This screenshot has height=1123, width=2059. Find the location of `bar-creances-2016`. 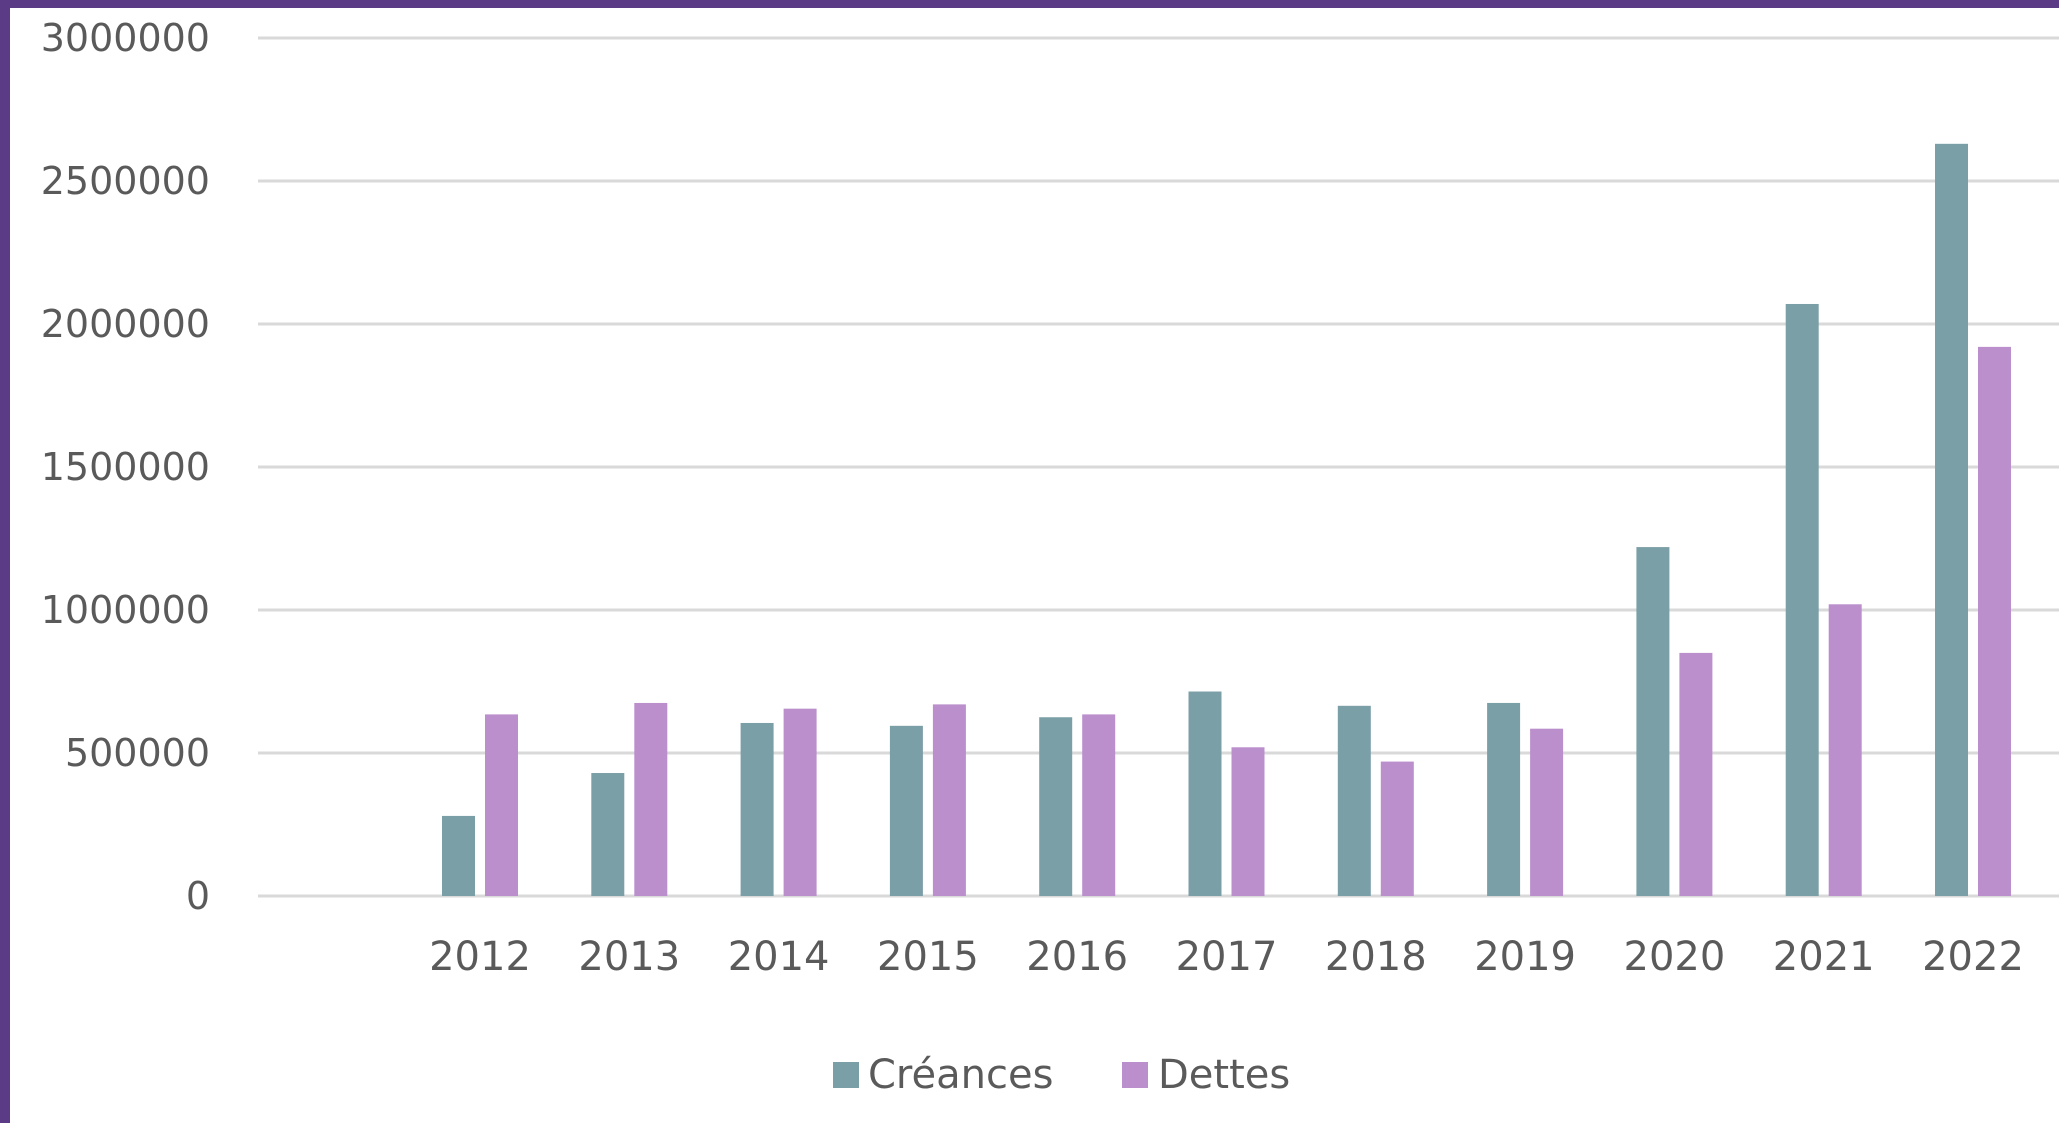

bar-creances-2016 is located at coordinates (1056, 806).